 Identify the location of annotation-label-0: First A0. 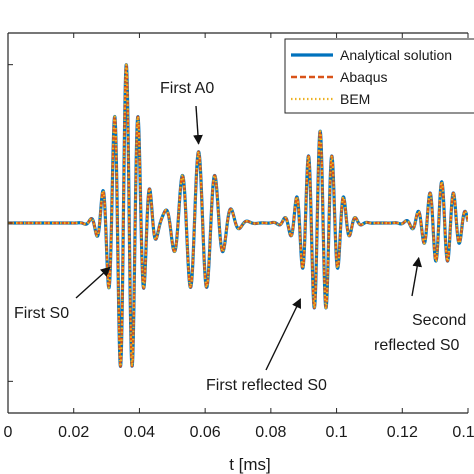
(187, 88).